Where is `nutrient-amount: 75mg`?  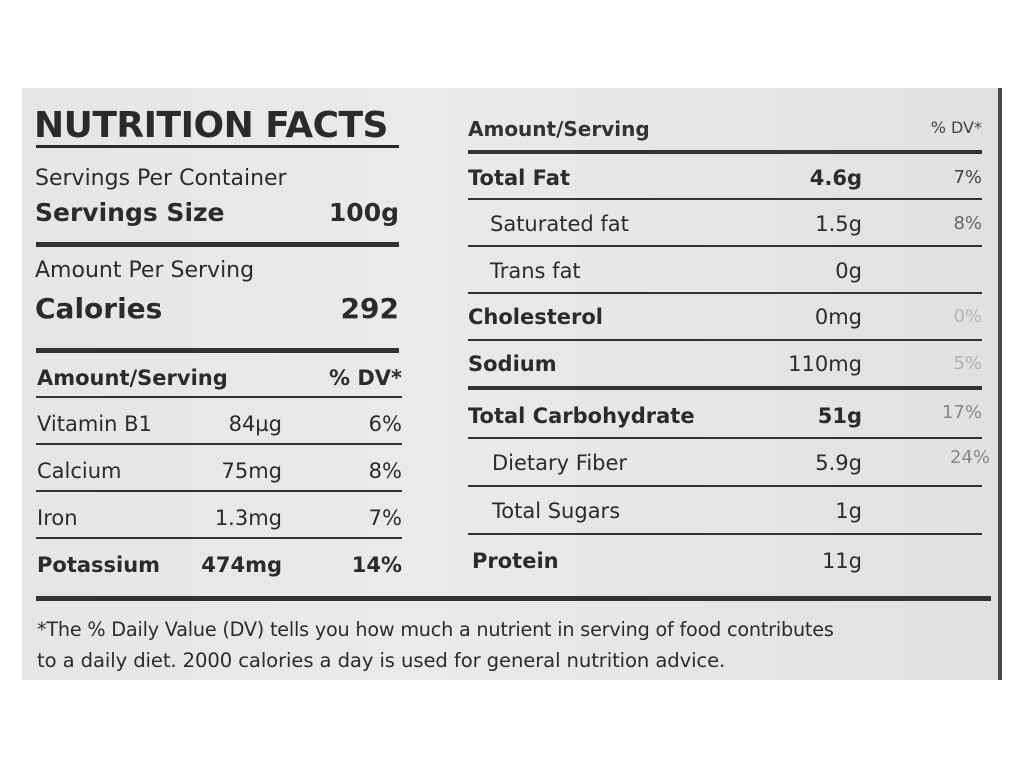
nutrient-amount: 75mg is located at coordinates (251, 471).